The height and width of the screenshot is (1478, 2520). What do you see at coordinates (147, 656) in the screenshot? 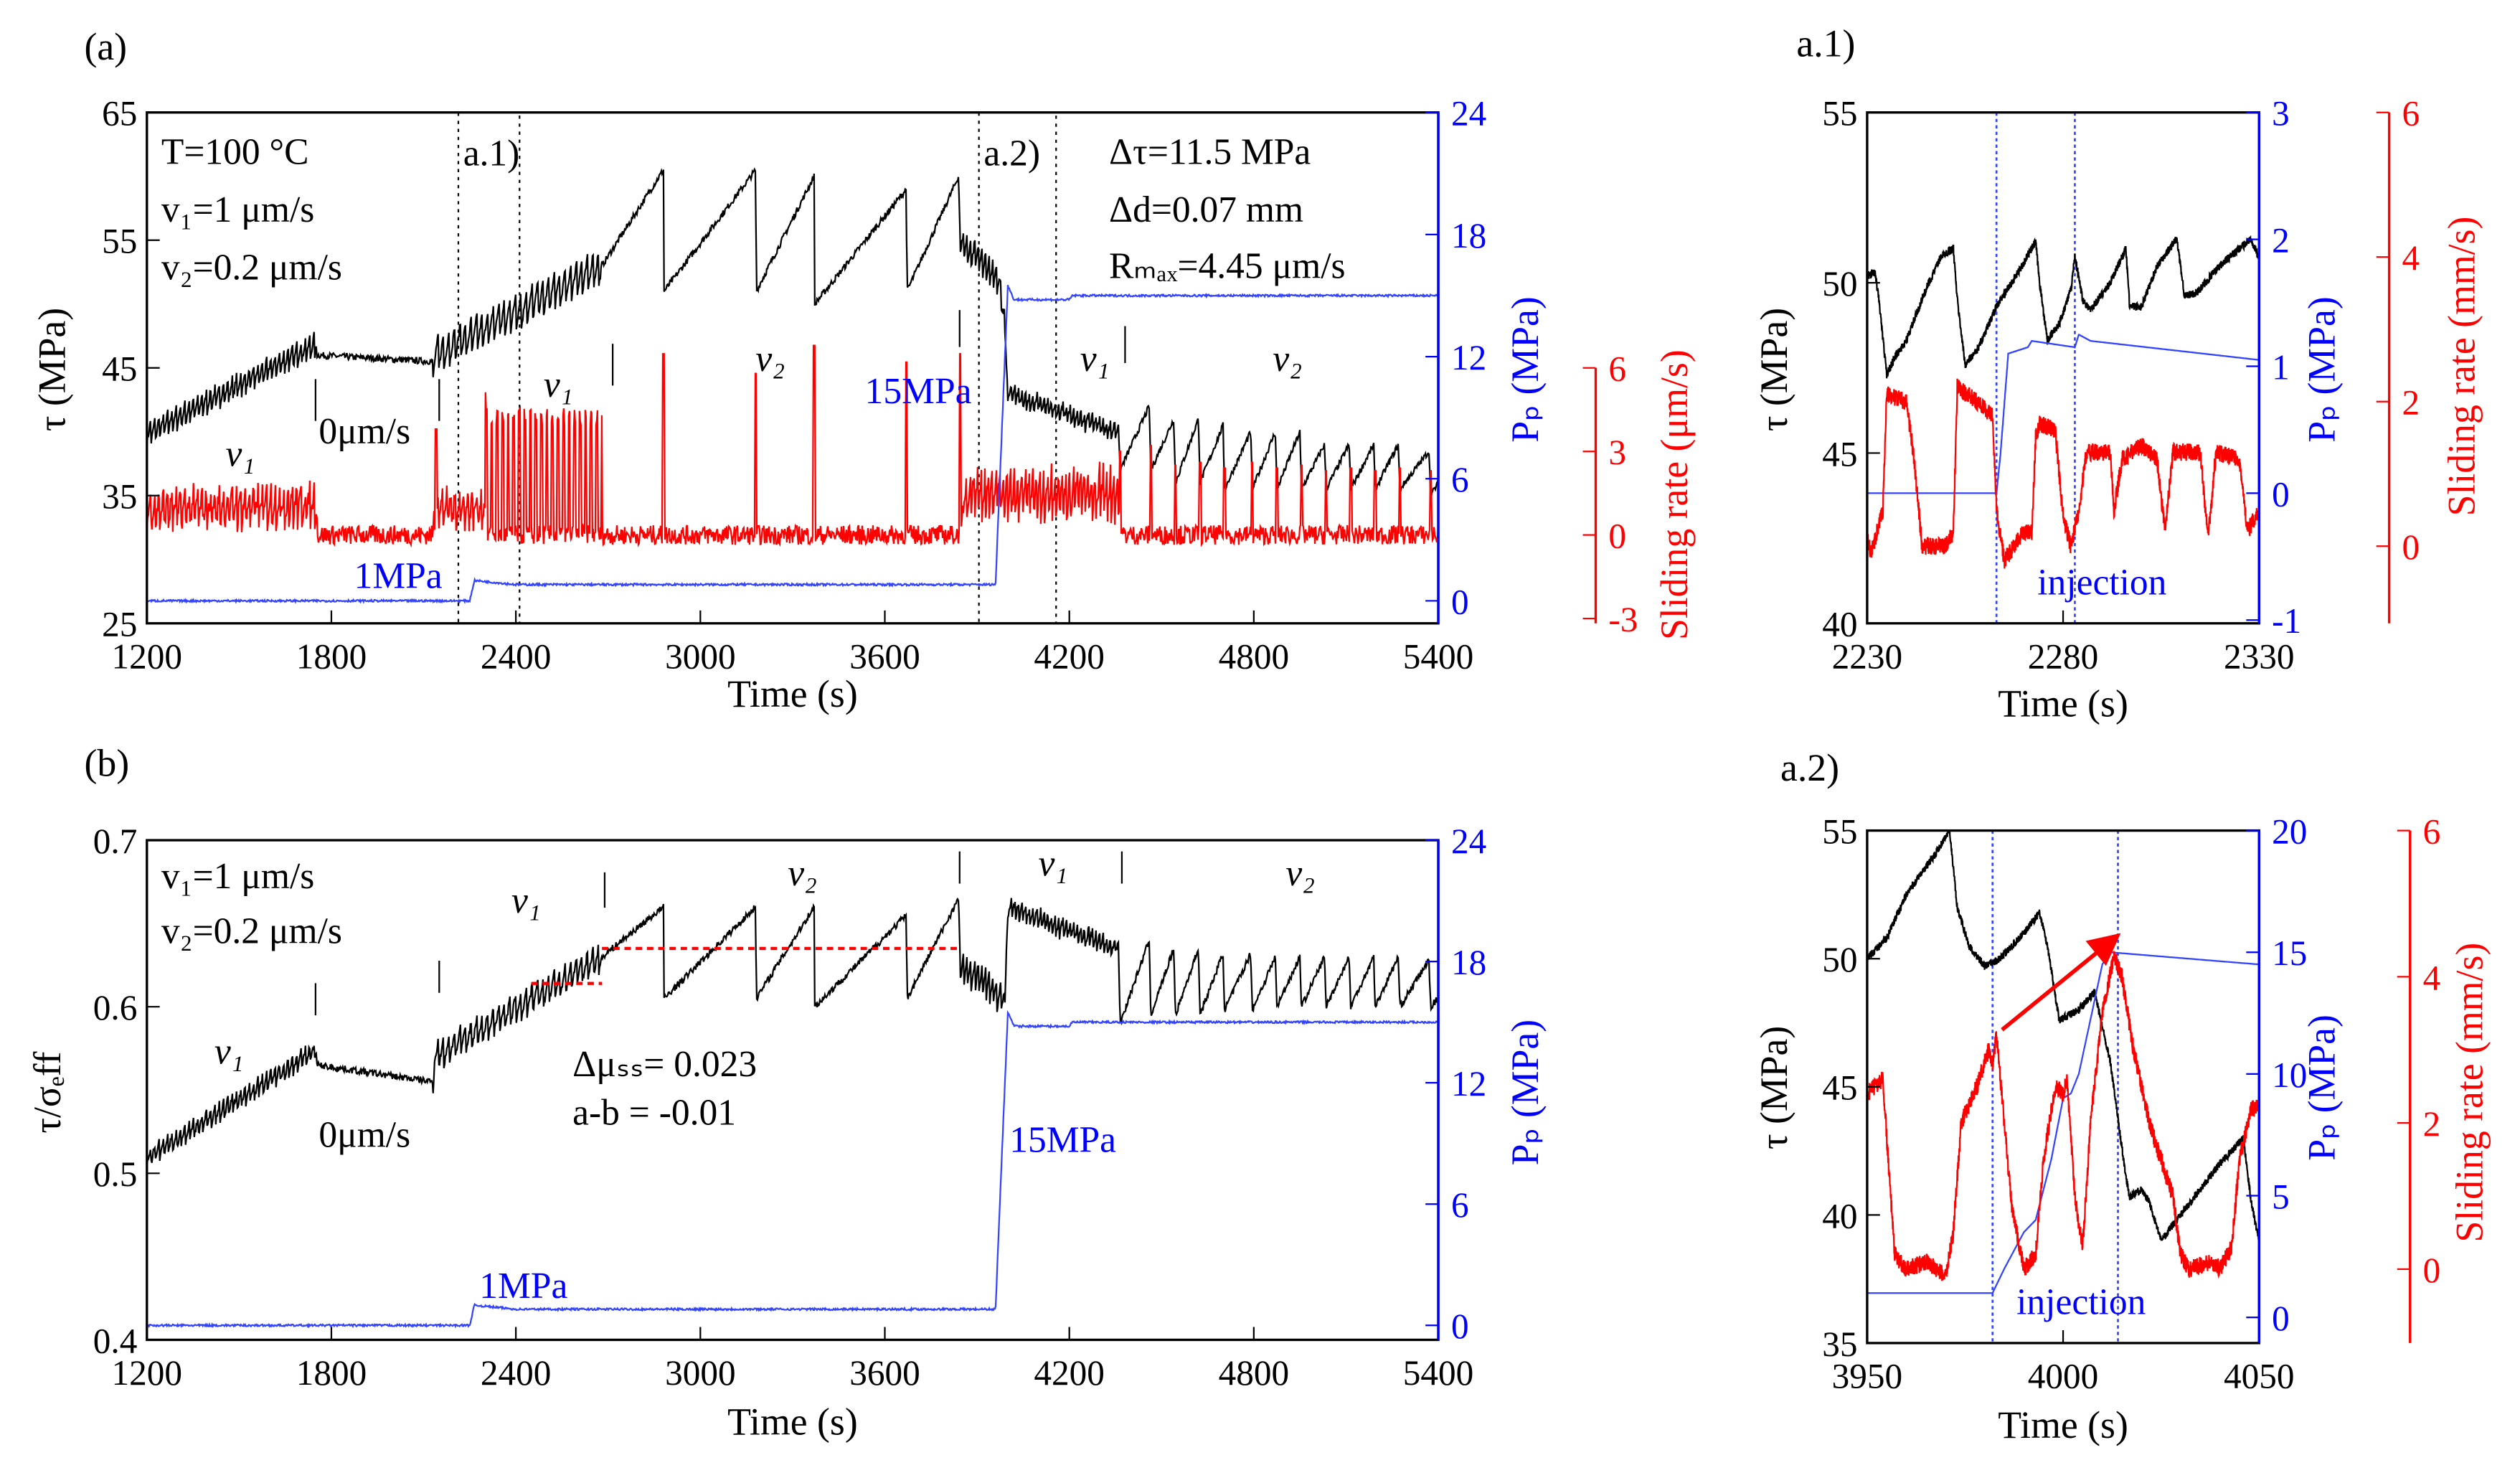
I see `x-tick-label: 1200` at bounding box center [147, 656].